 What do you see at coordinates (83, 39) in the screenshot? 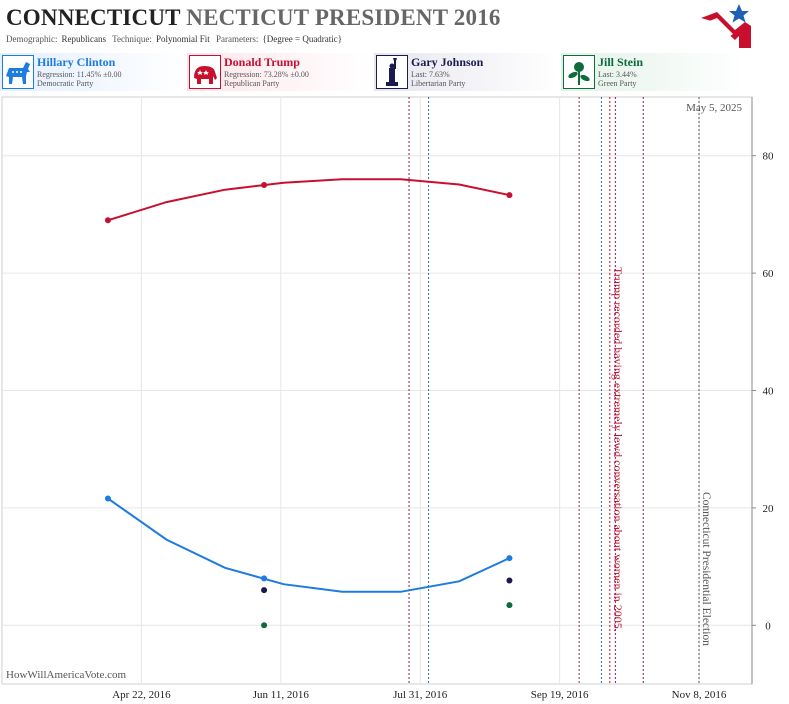
I see `demographic-value: Republicans` at bounding box center [83, 39].